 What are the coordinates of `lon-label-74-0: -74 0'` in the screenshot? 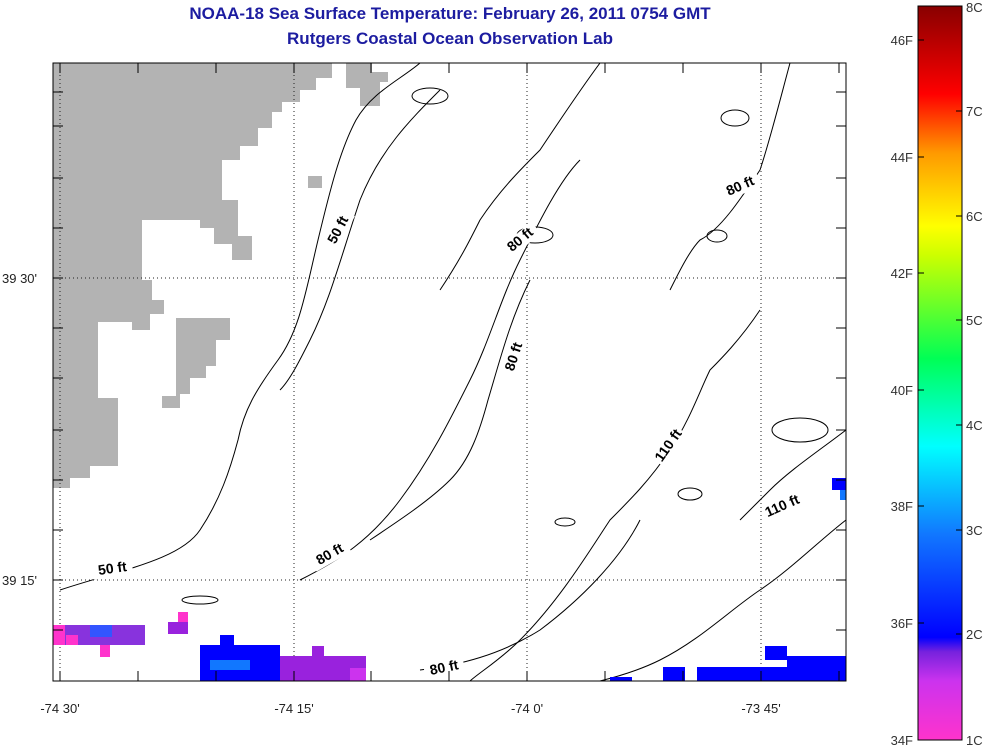 It's located at (527, 708).